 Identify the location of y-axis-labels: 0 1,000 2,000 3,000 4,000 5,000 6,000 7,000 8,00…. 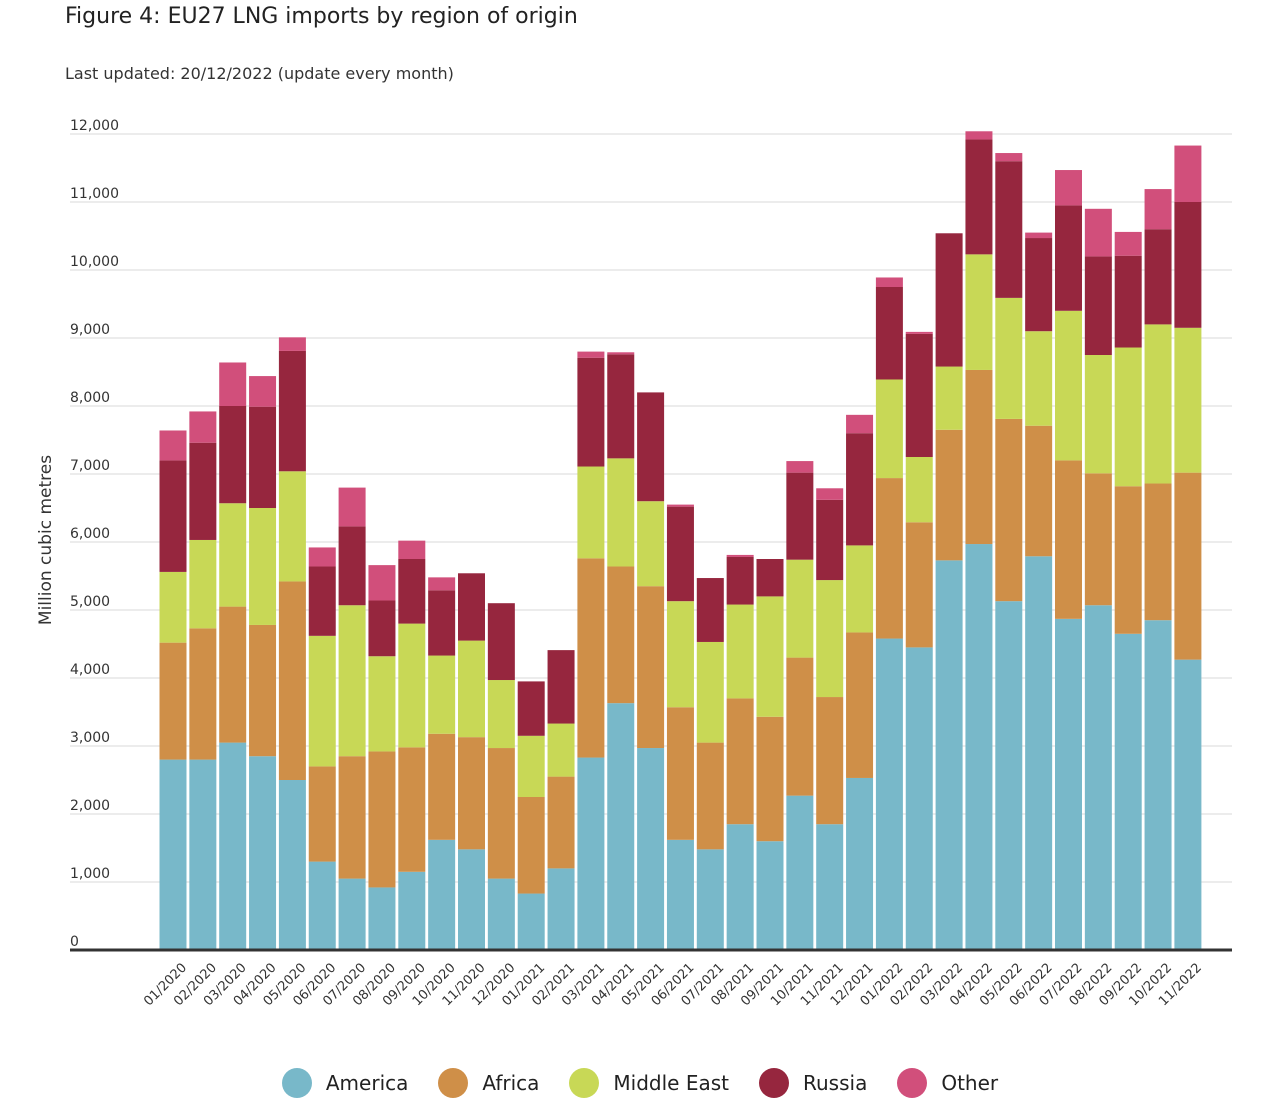
(94, 534).